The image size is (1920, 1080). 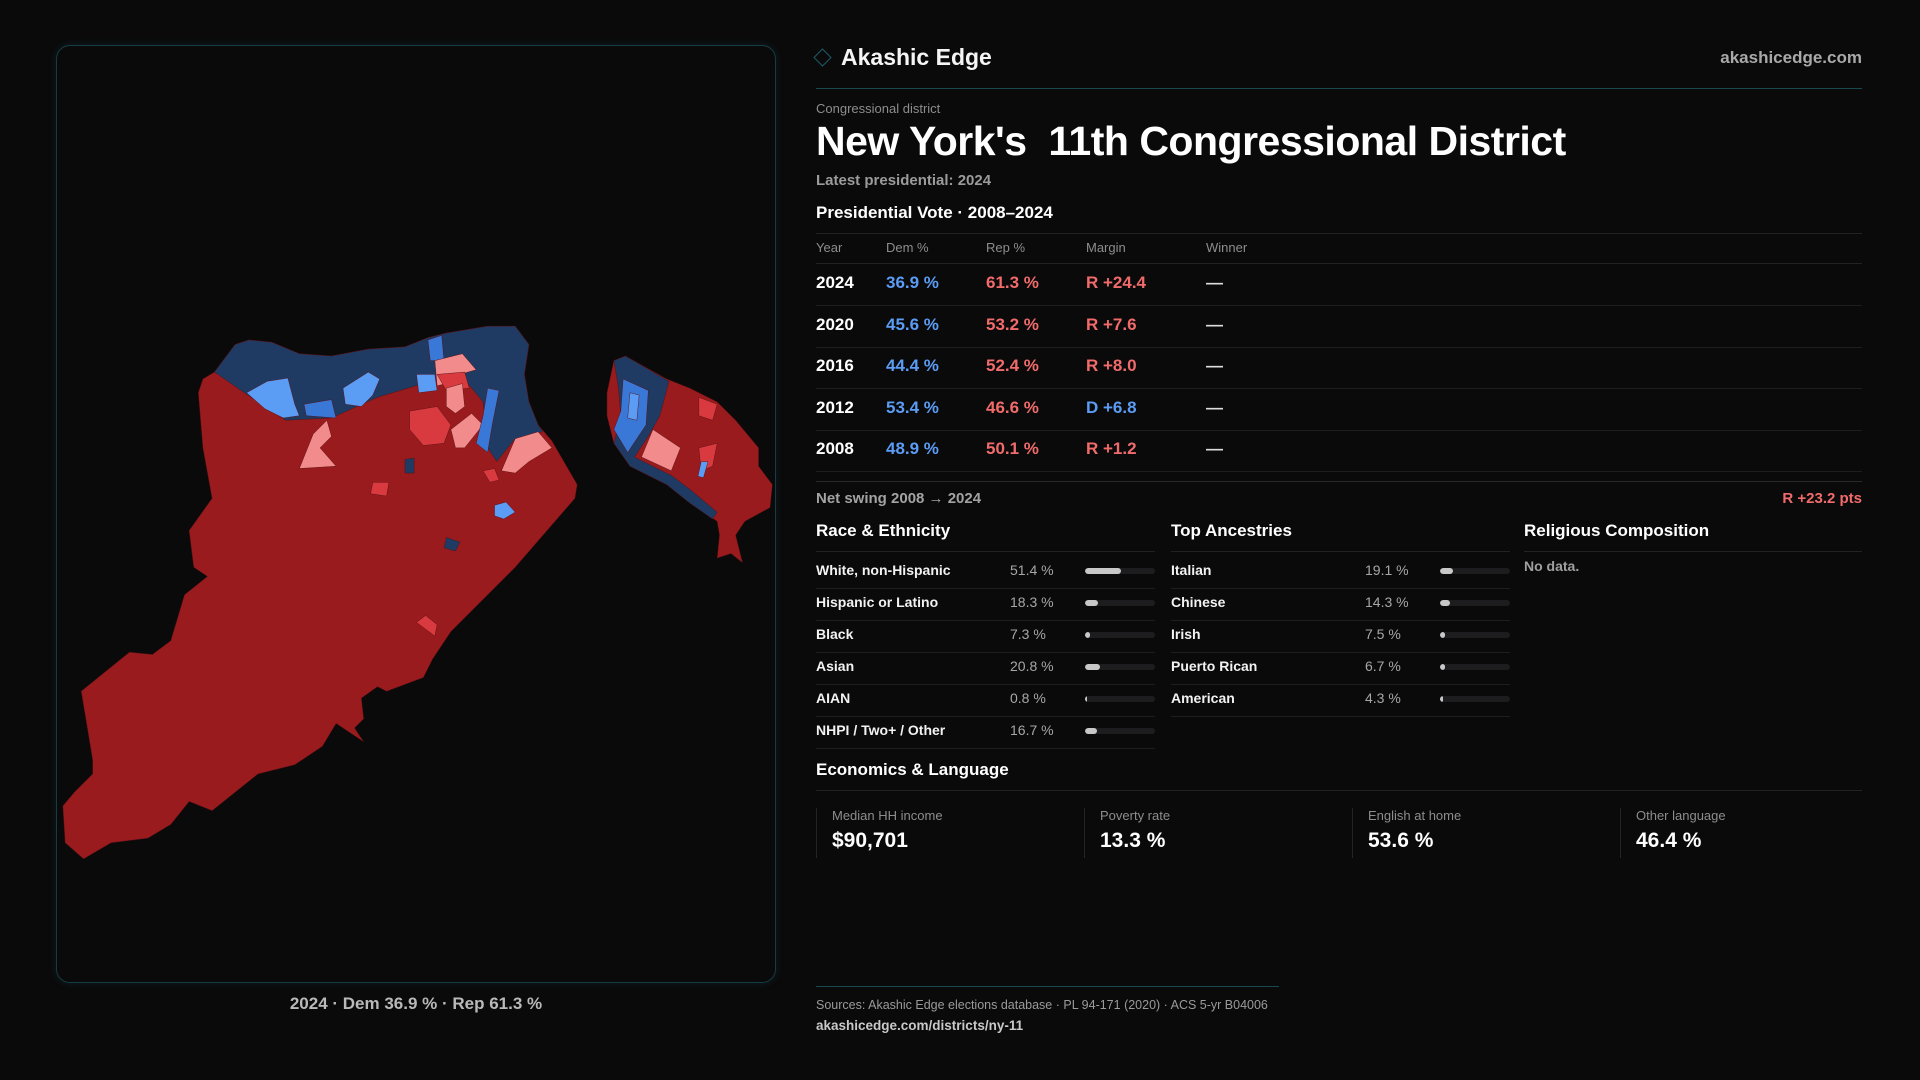 What do you see at coordinates (887, 815) in the screenshot?
I see `econ-label: Median HH income` at bounding box center [887, 815].